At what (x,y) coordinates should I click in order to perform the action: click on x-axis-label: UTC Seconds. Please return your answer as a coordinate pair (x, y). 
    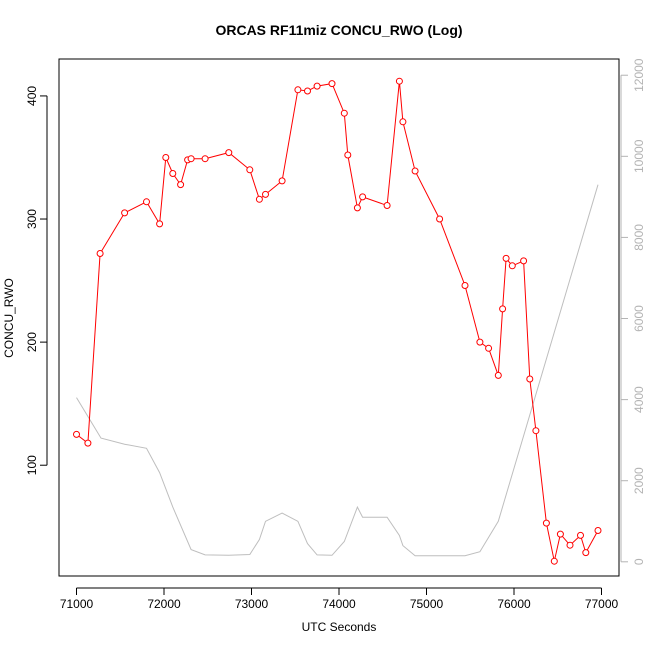
    Looking at the image, I should click on (339, 627).